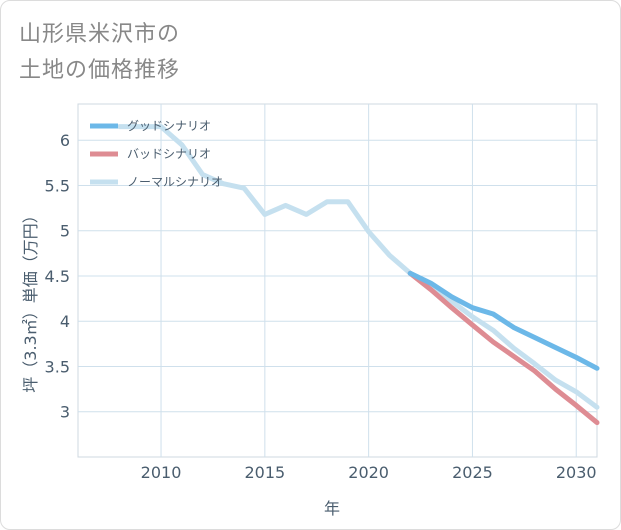  Describe the element at coordinates (576, 472) in the screenshot. I see `x-tick-label: 2030` at that location.